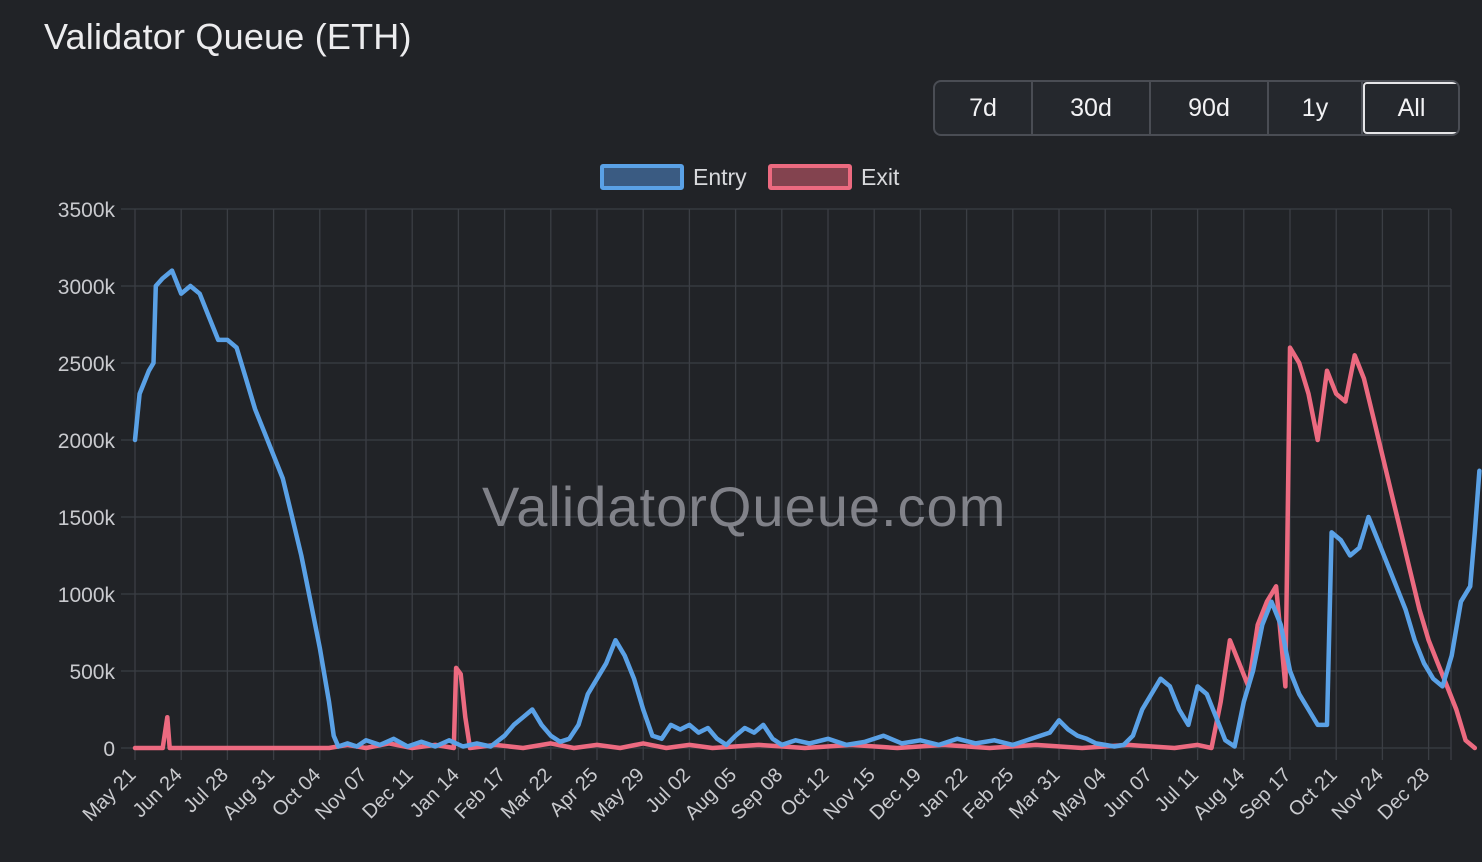  What do you see at coordinates (1210, 108) in the screenshot?
I see `range-90d-button: 90d` at bounding box center [1210, 108].